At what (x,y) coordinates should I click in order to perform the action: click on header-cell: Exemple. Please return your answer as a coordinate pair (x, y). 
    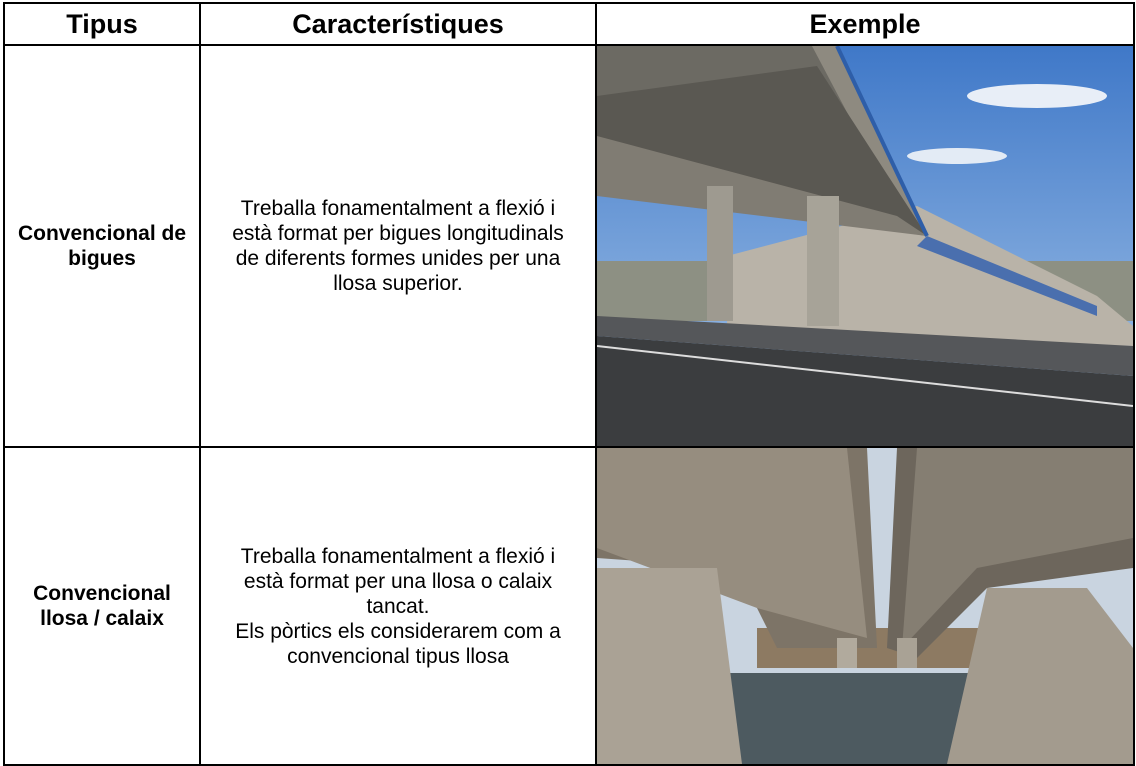
    Looking at the image, I should click on (865, 24).